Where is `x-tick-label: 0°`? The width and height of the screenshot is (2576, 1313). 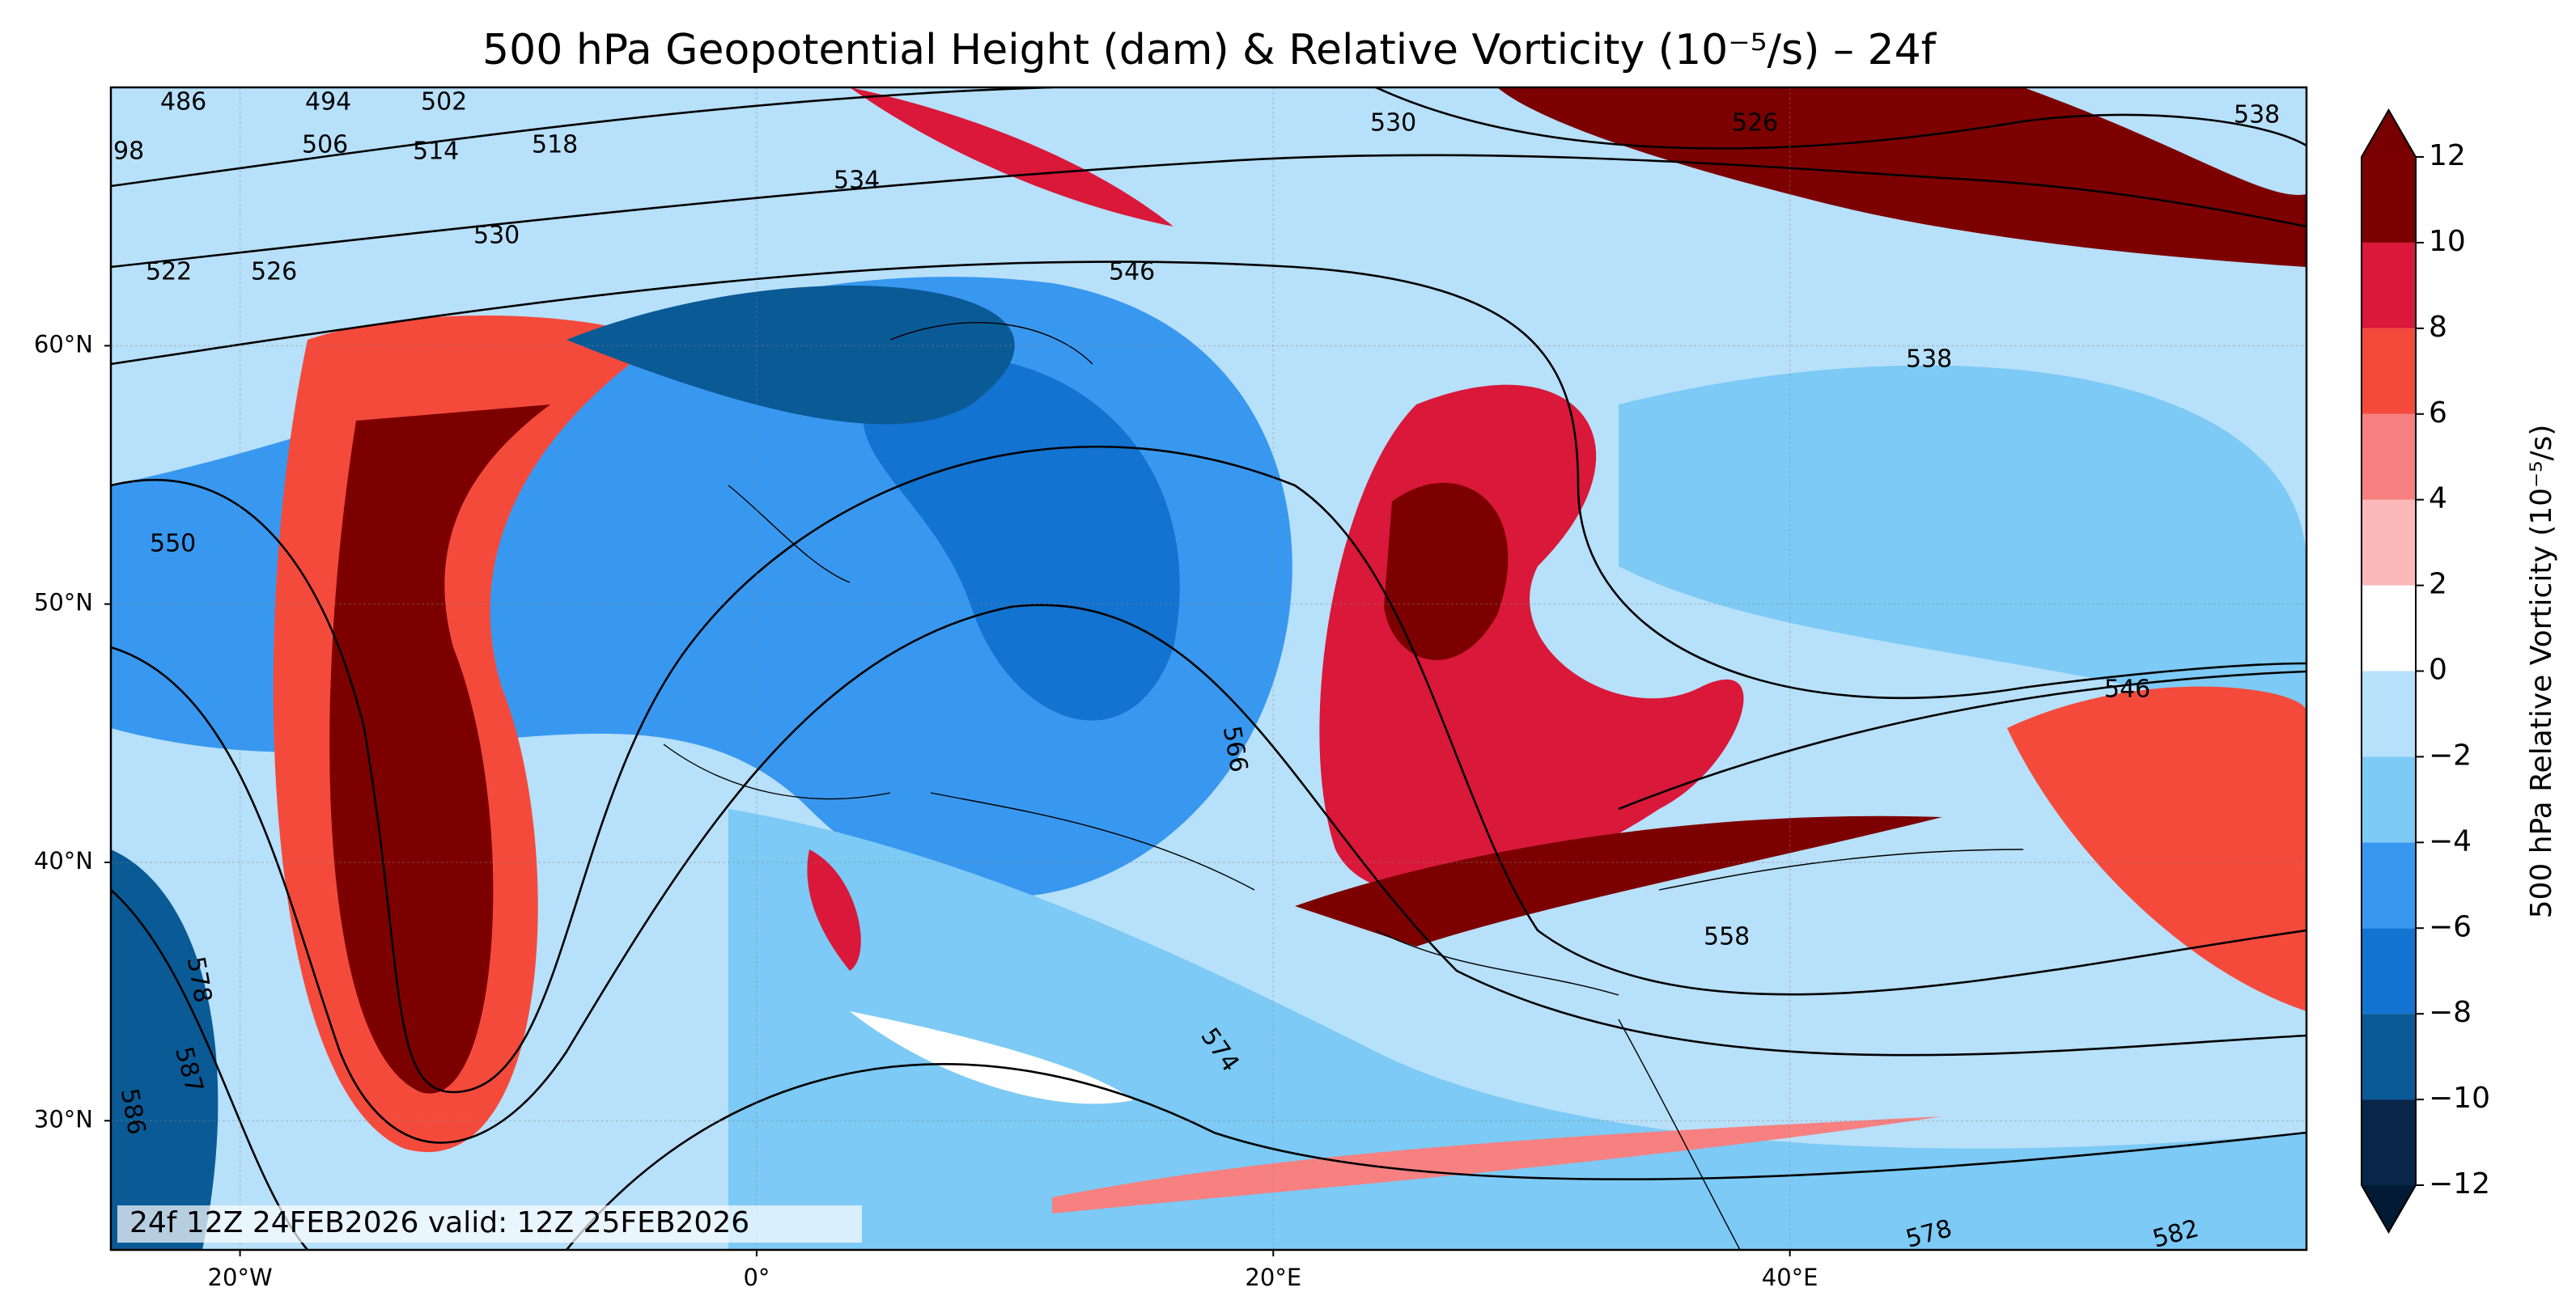 x-tick-label: 0° is located at coordinates (756, 1277).